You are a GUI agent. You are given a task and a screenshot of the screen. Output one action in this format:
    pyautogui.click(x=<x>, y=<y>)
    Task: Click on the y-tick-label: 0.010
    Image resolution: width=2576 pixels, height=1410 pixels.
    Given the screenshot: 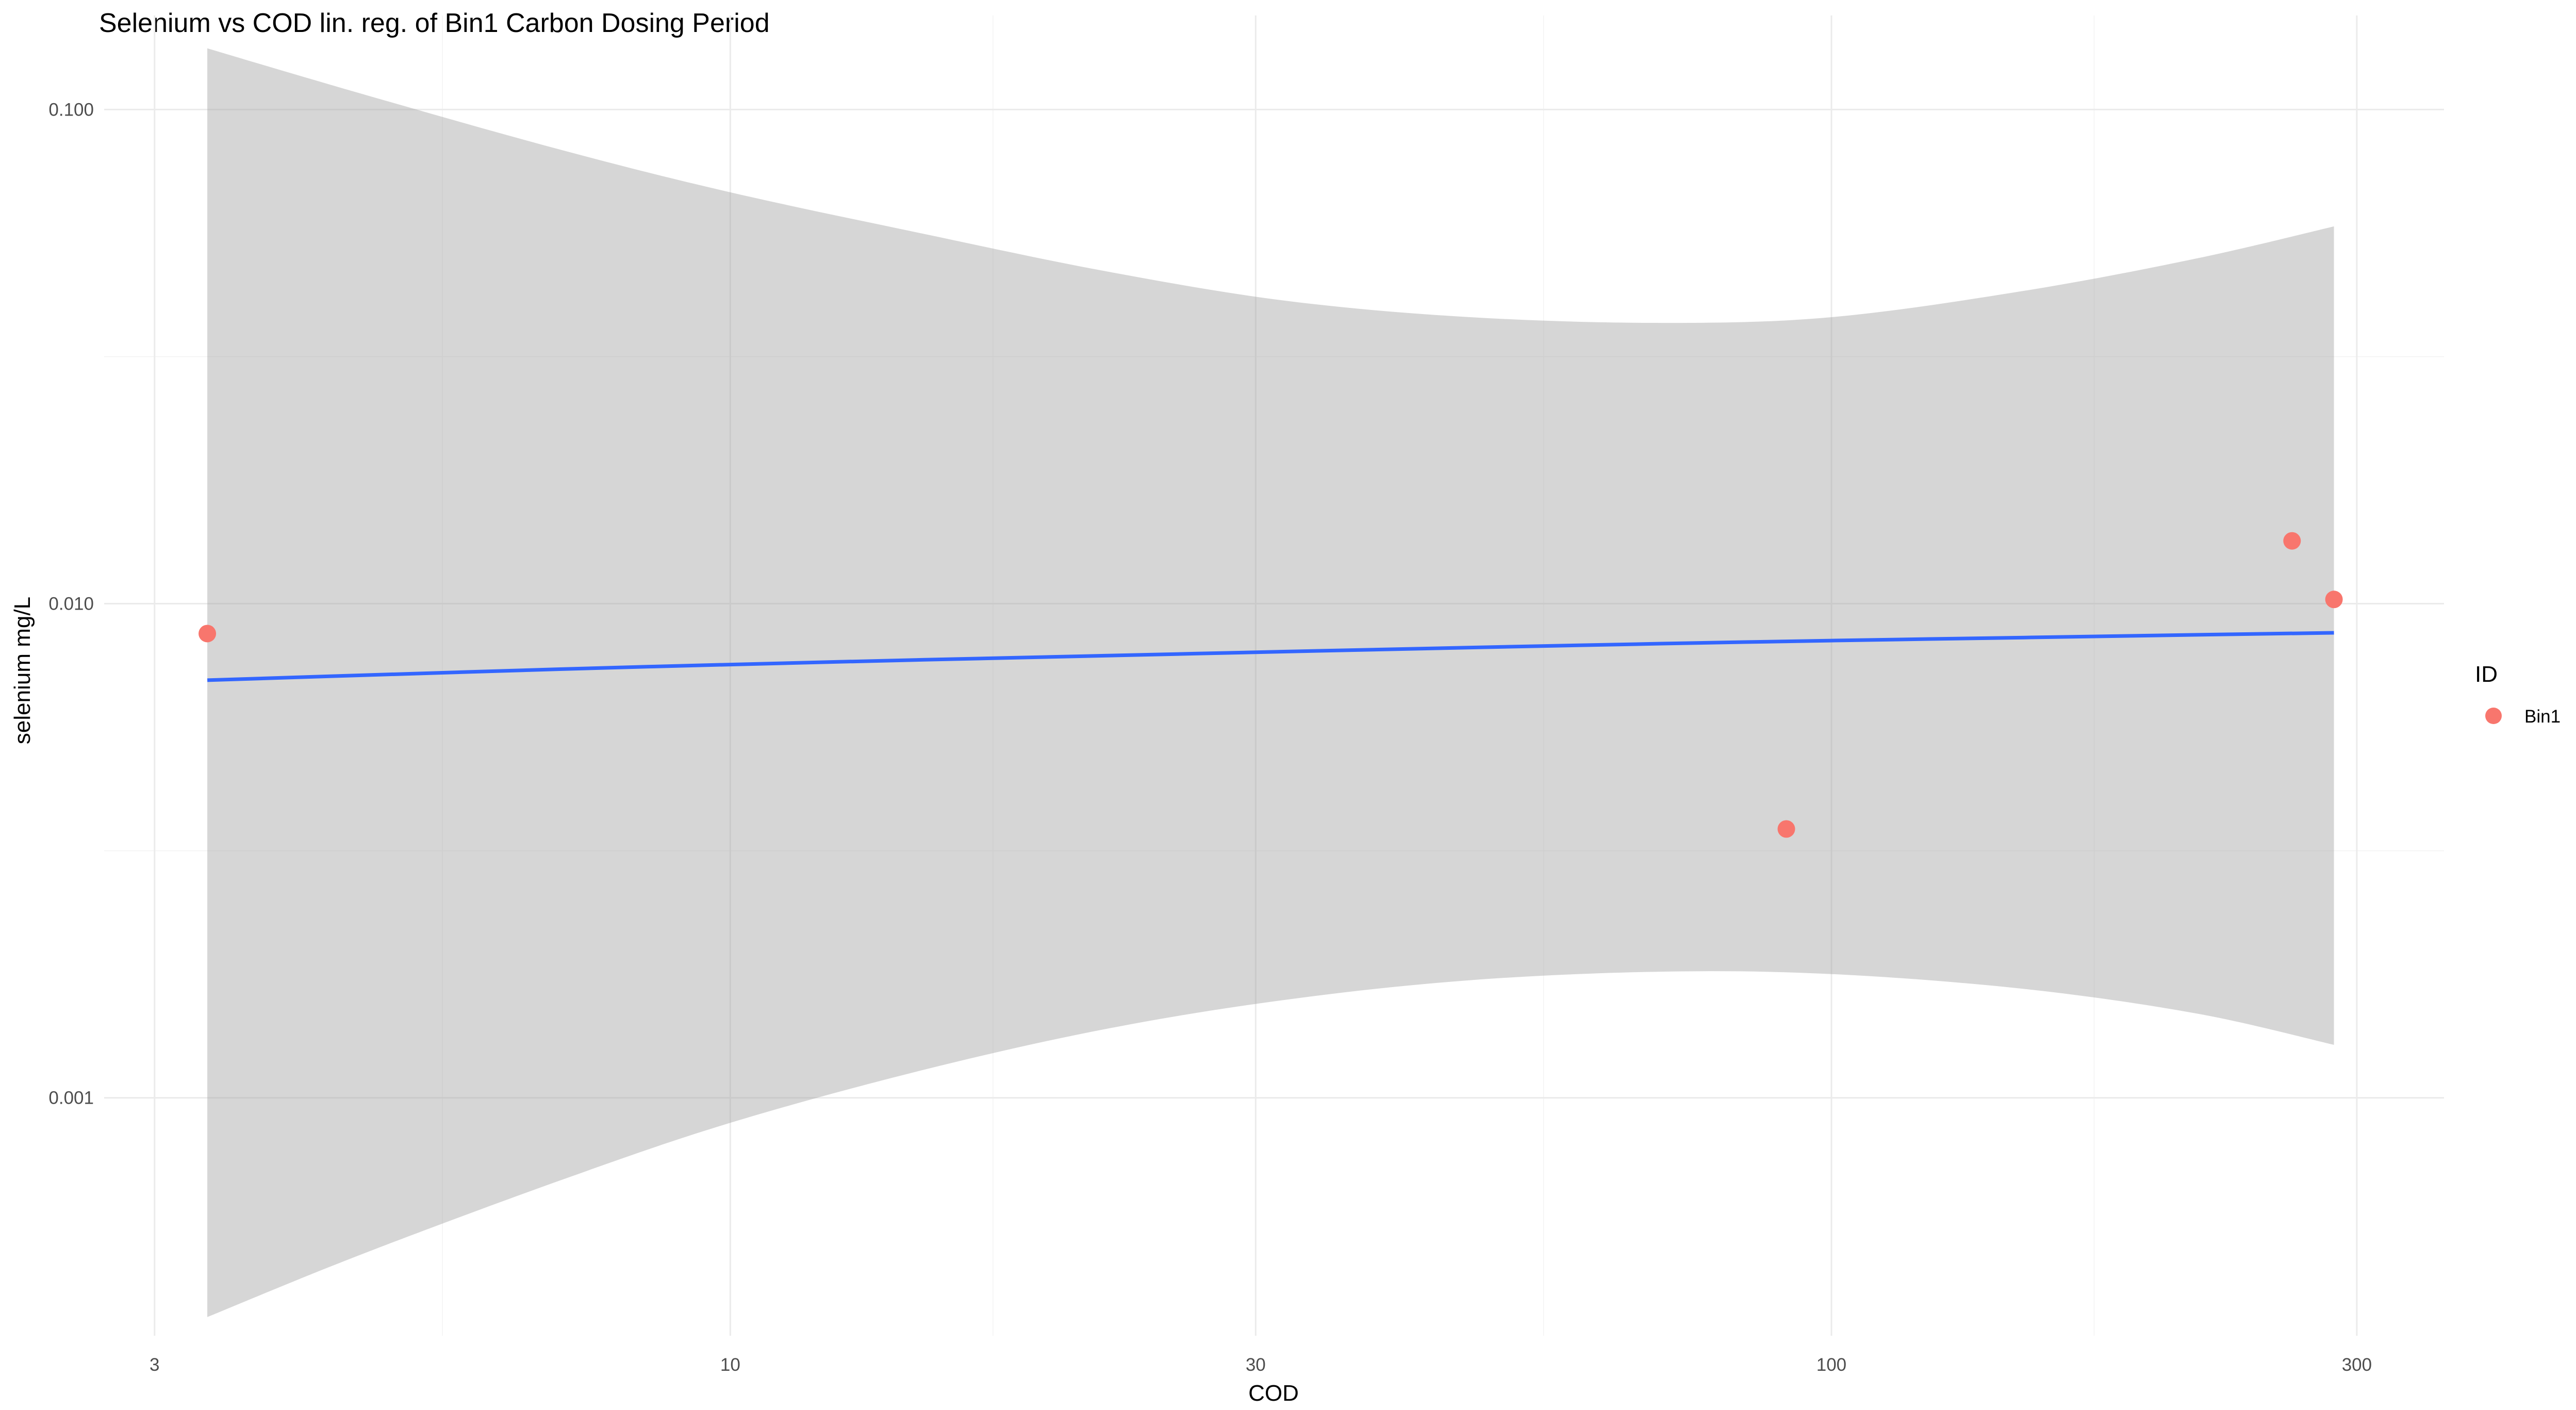 What is the action you would take?
    pyautogui.click(x=71, y=604)
    